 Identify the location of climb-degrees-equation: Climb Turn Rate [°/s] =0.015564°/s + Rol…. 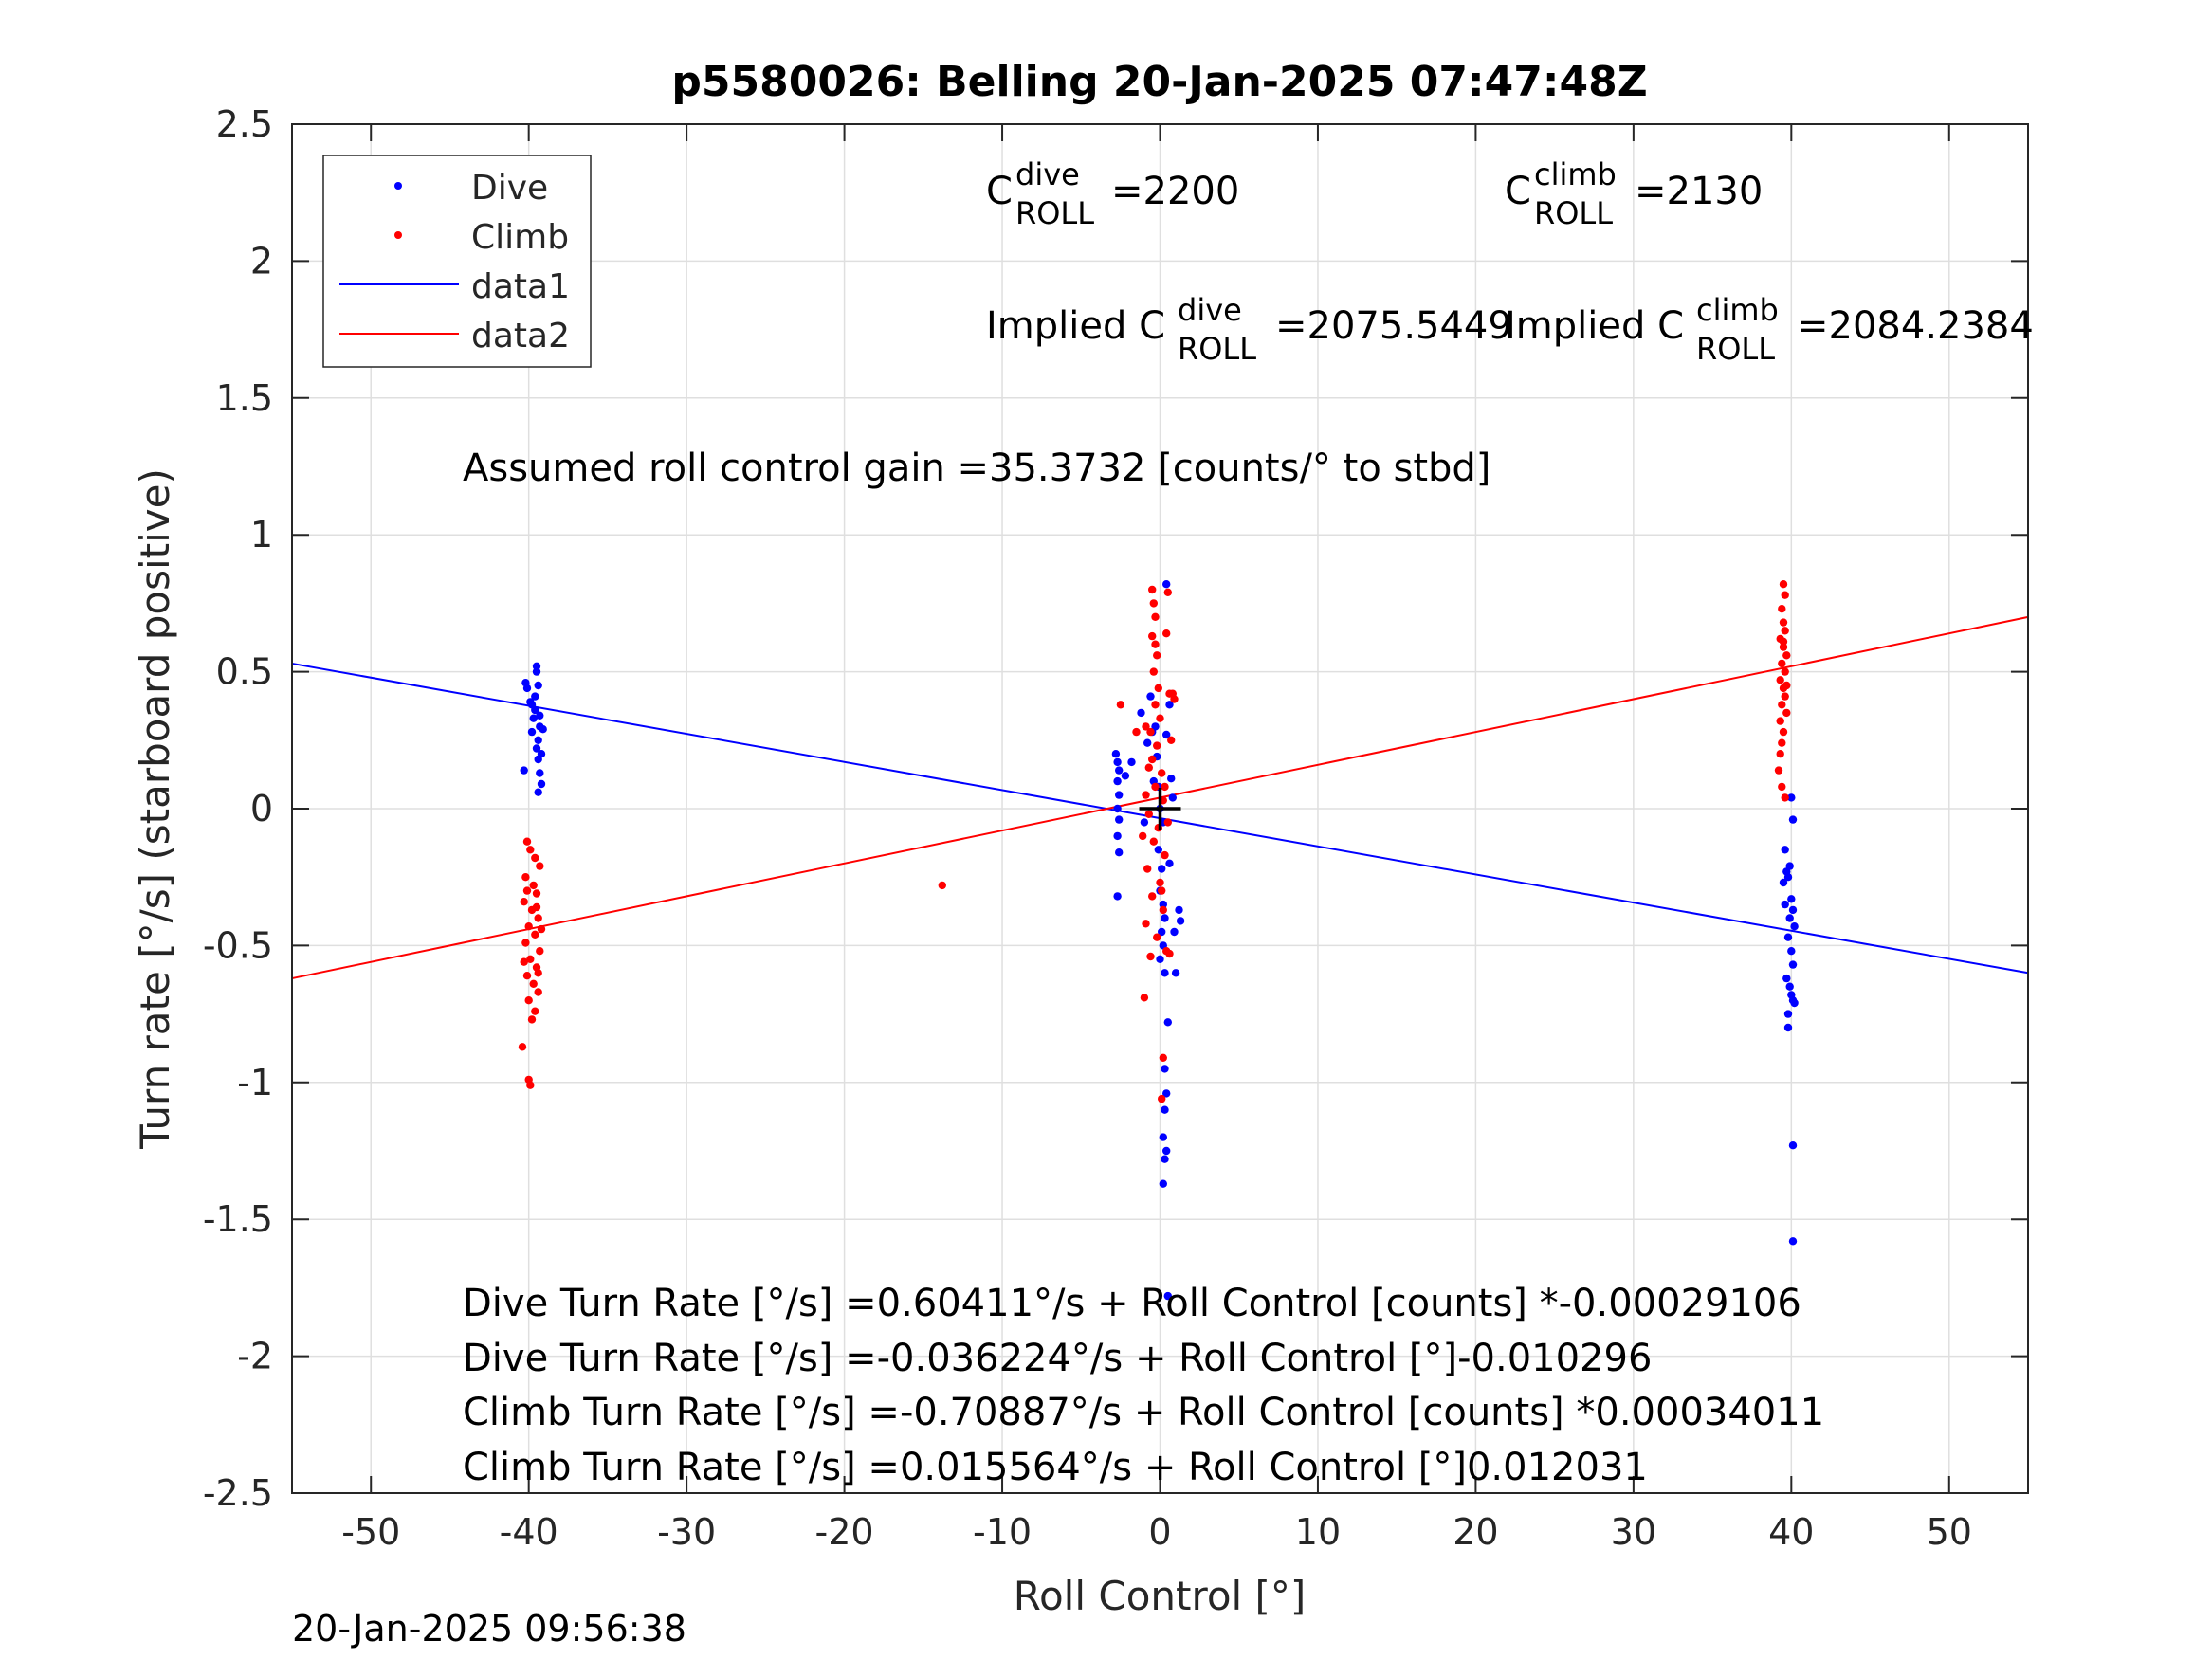
(1055, 1467).